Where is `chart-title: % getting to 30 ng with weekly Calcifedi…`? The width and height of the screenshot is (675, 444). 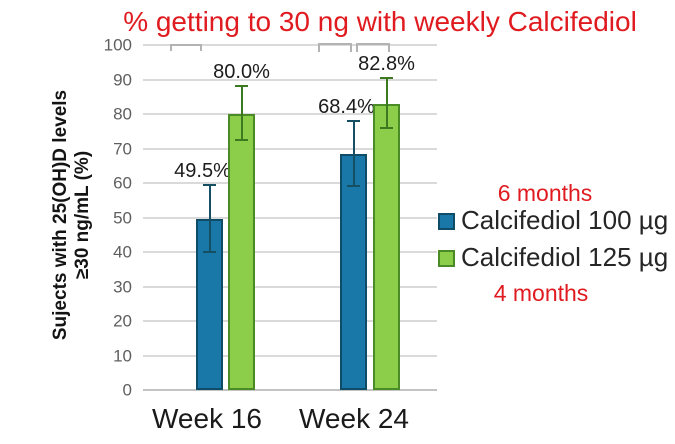
chart-title: % getting to 30 ng with weekly Calcifedi… is located at coordinates (380, 21).